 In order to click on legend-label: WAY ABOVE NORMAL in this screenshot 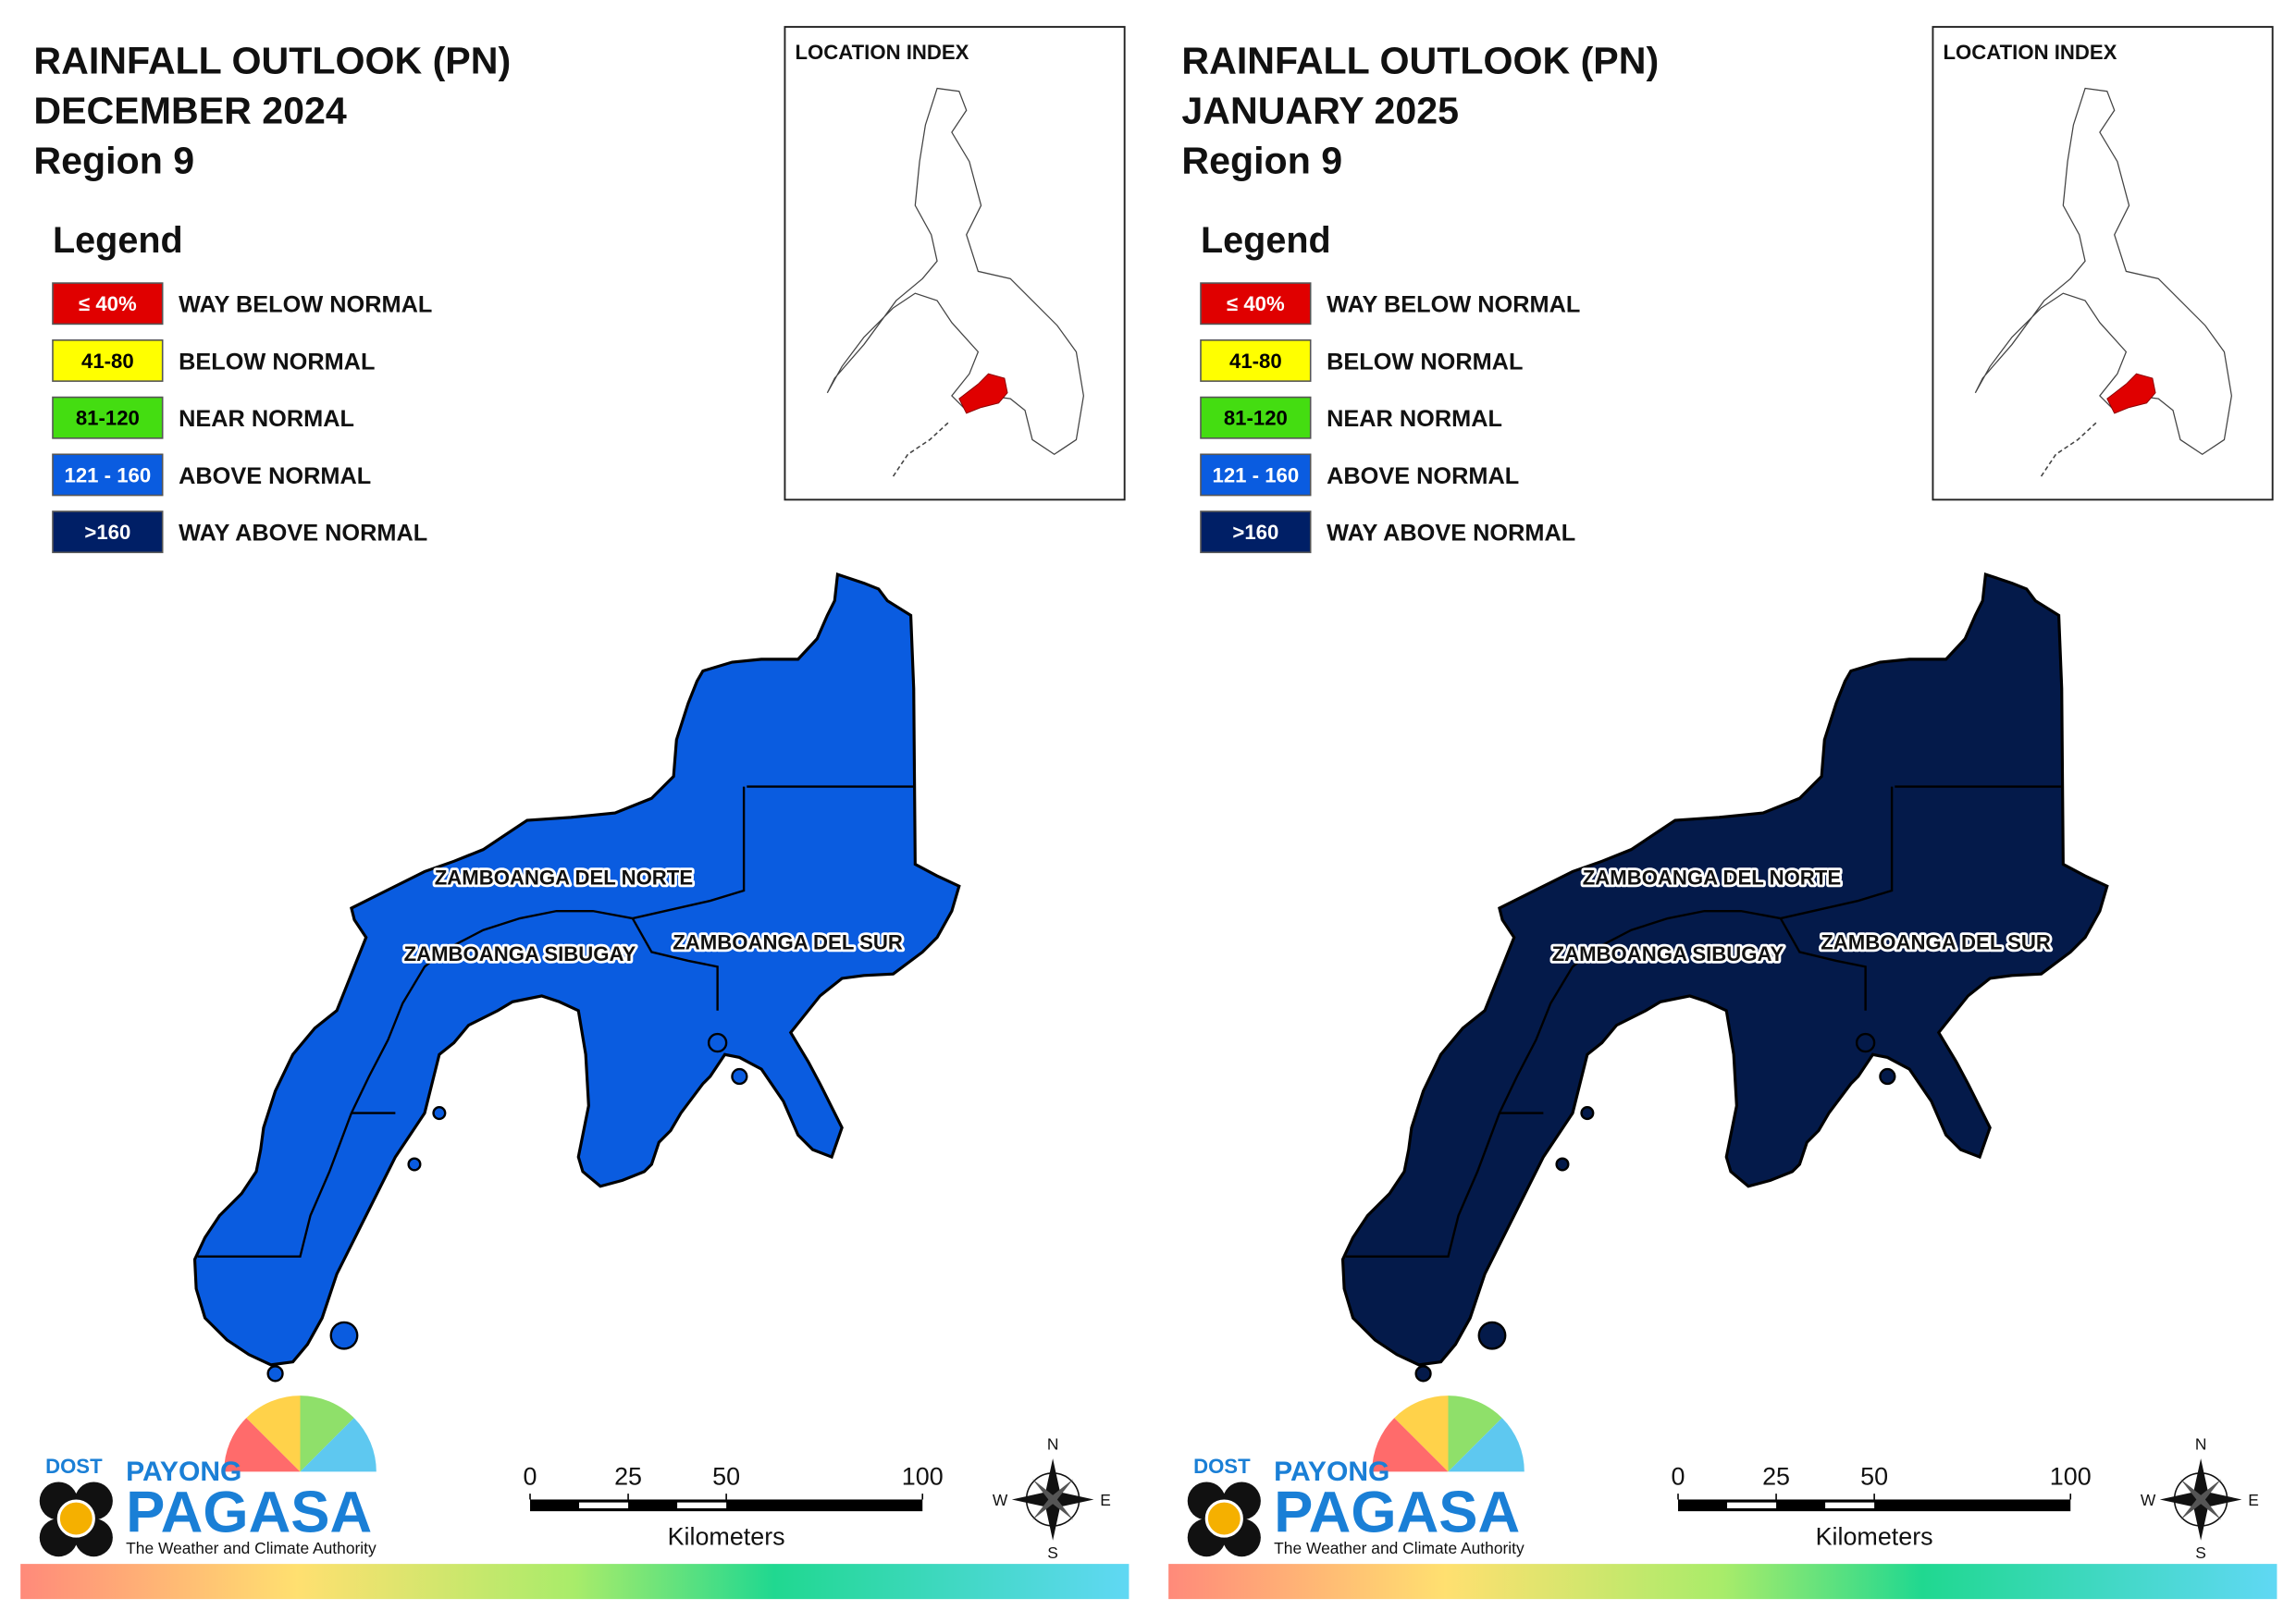, I will do `click(303, 534)`.